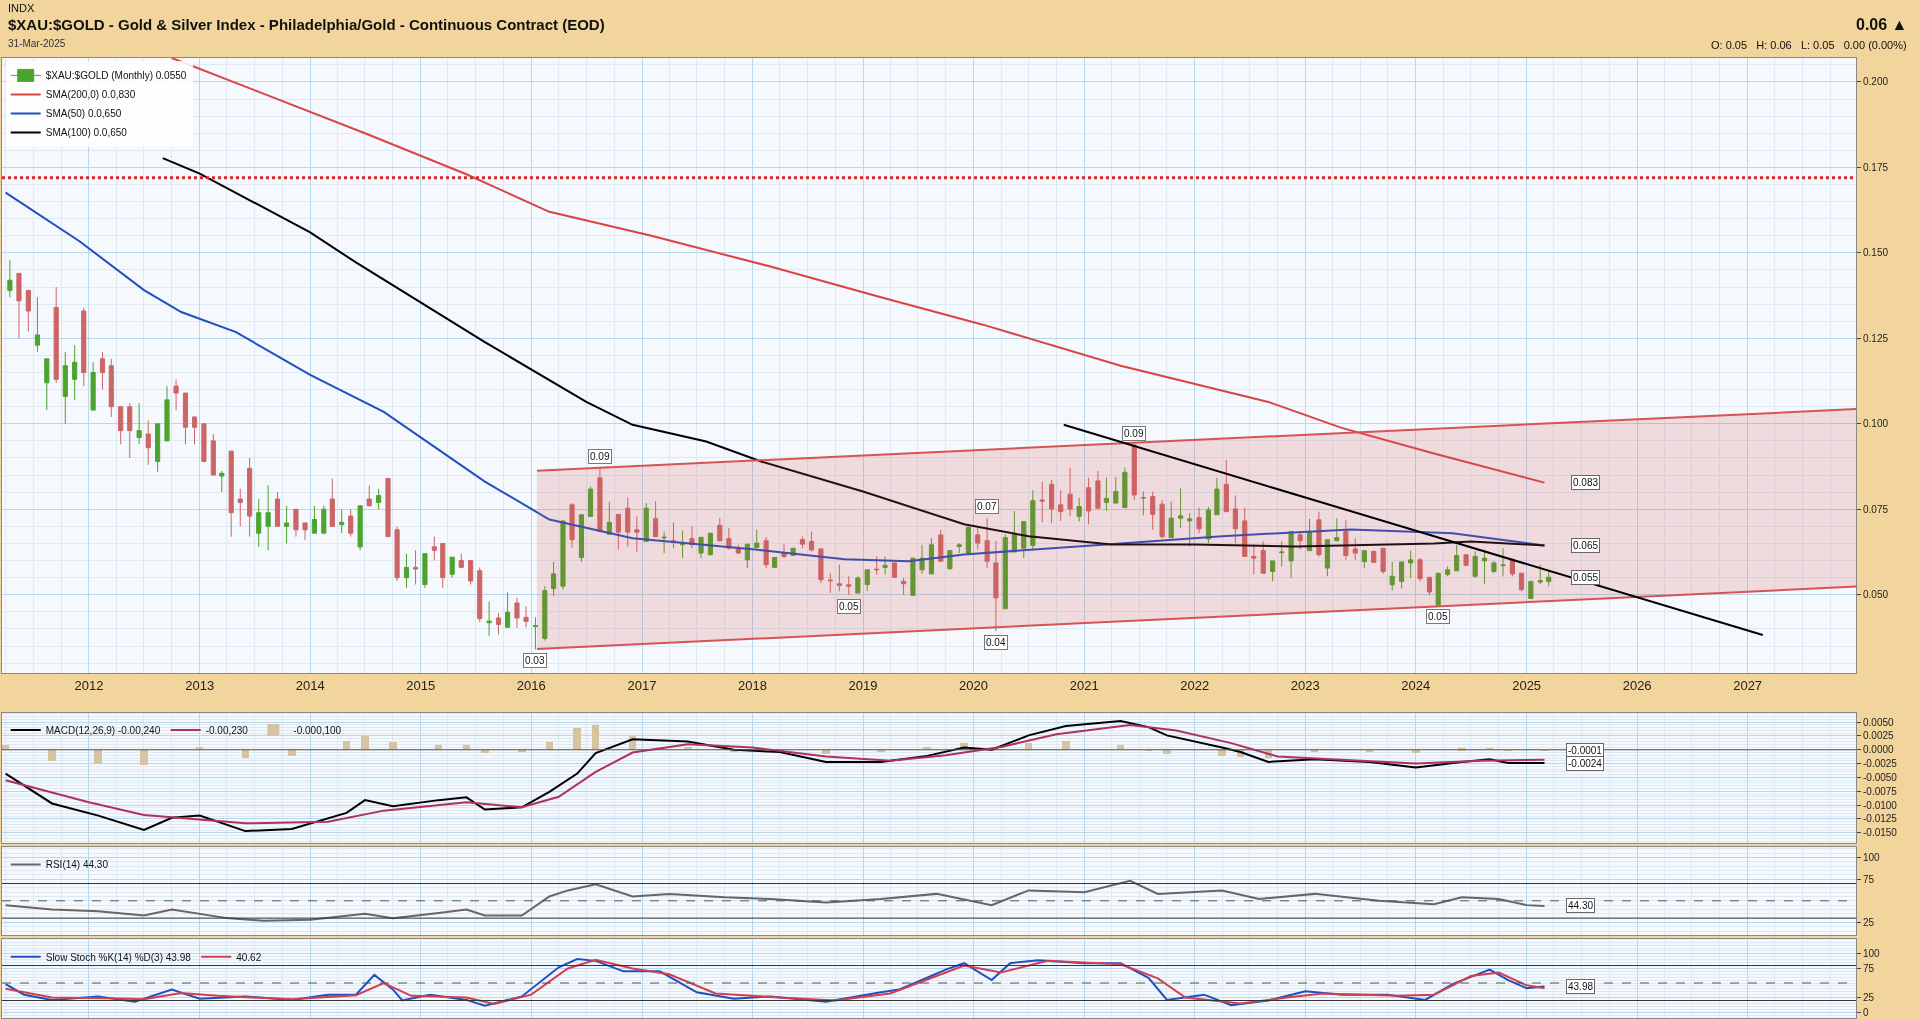  I want to click on x-tick-label: 2014, so click(310, 685).